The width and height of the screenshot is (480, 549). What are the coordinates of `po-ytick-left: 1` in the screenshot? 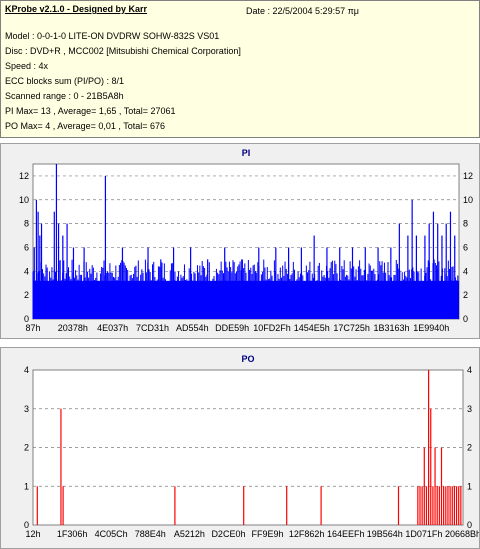 It's located at (26, 486).